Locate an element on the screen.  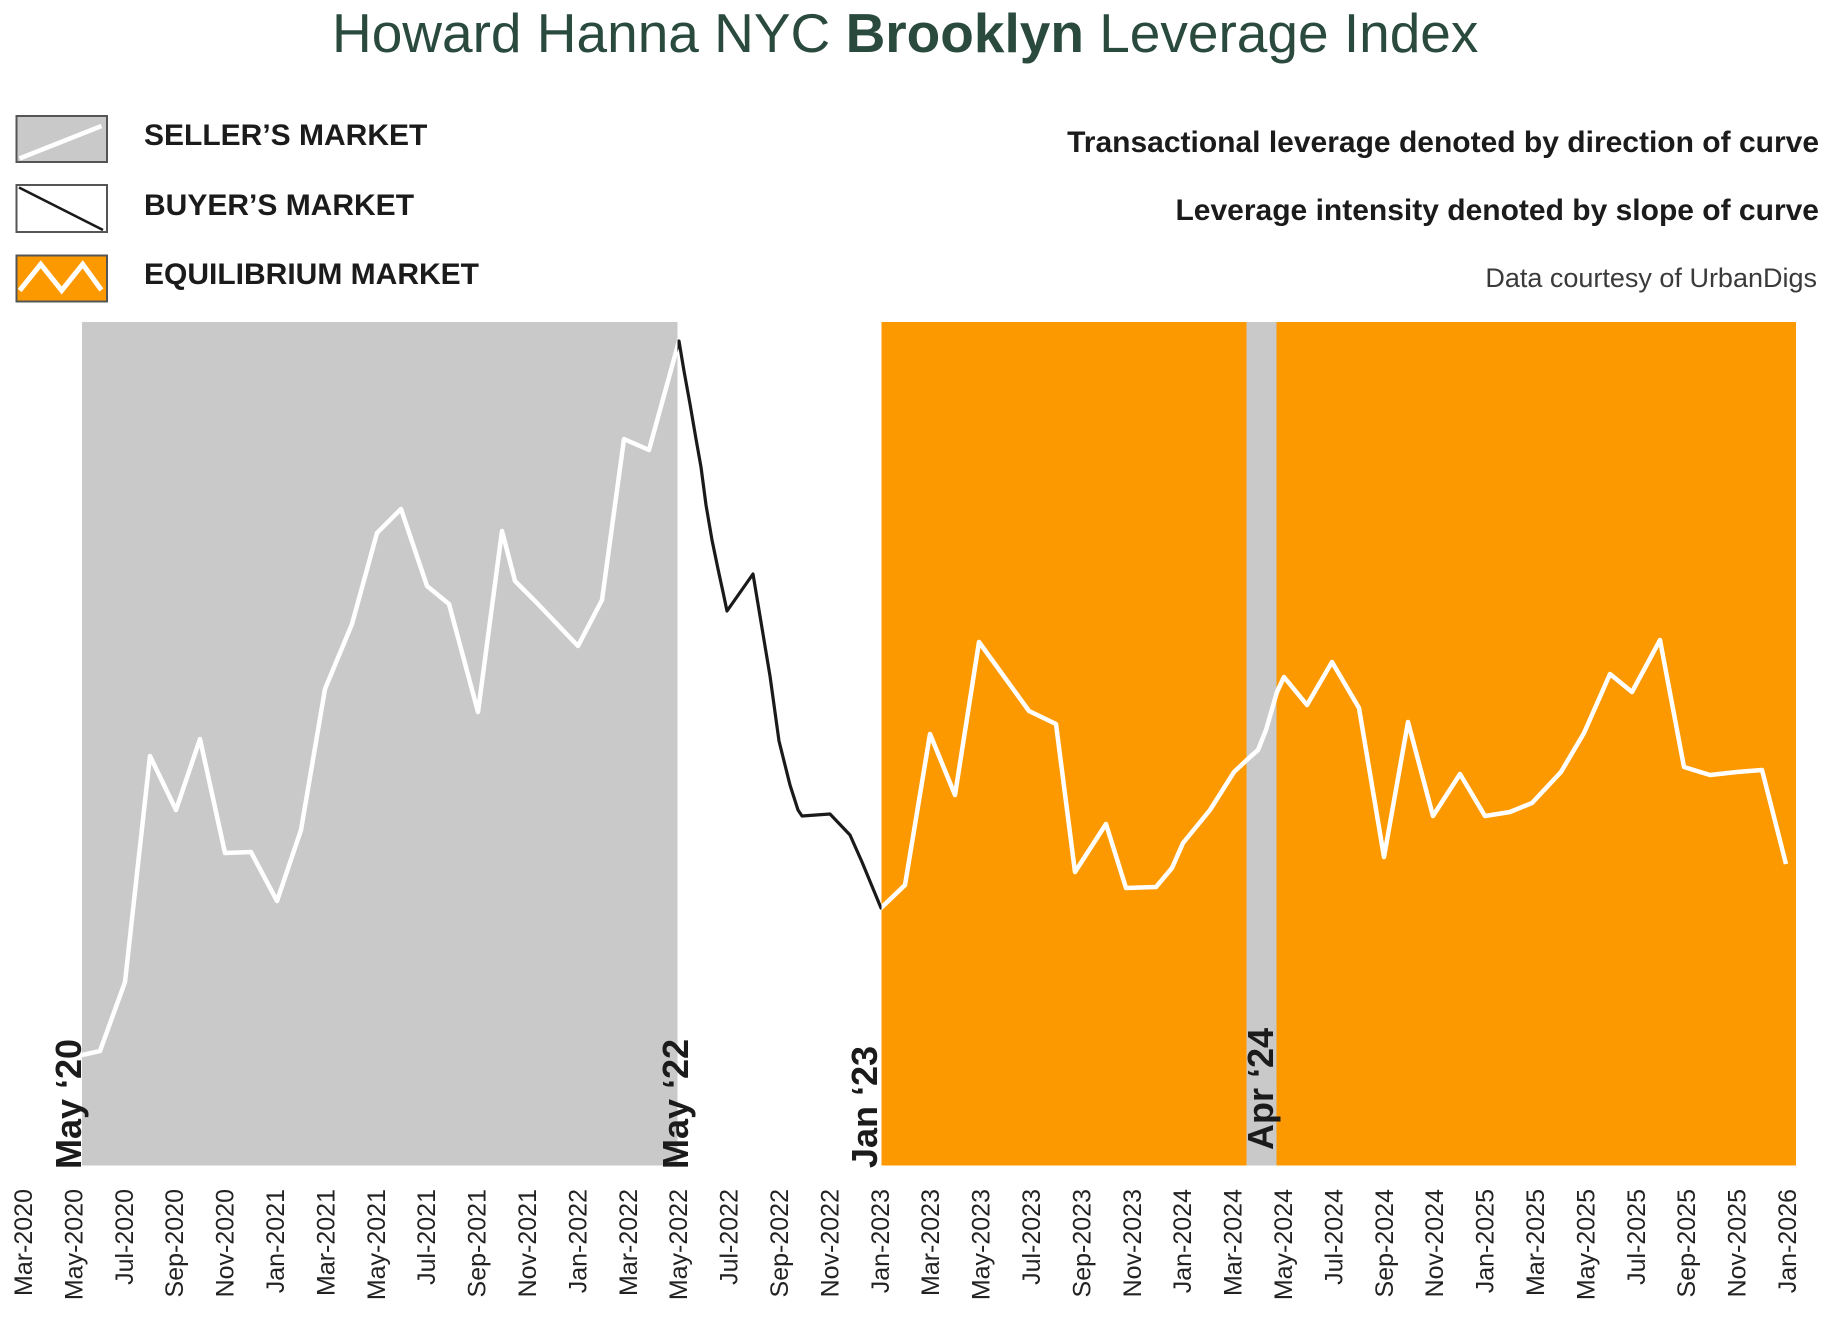
svg-text: May-2024 is located at coordinates (1284, 1244).